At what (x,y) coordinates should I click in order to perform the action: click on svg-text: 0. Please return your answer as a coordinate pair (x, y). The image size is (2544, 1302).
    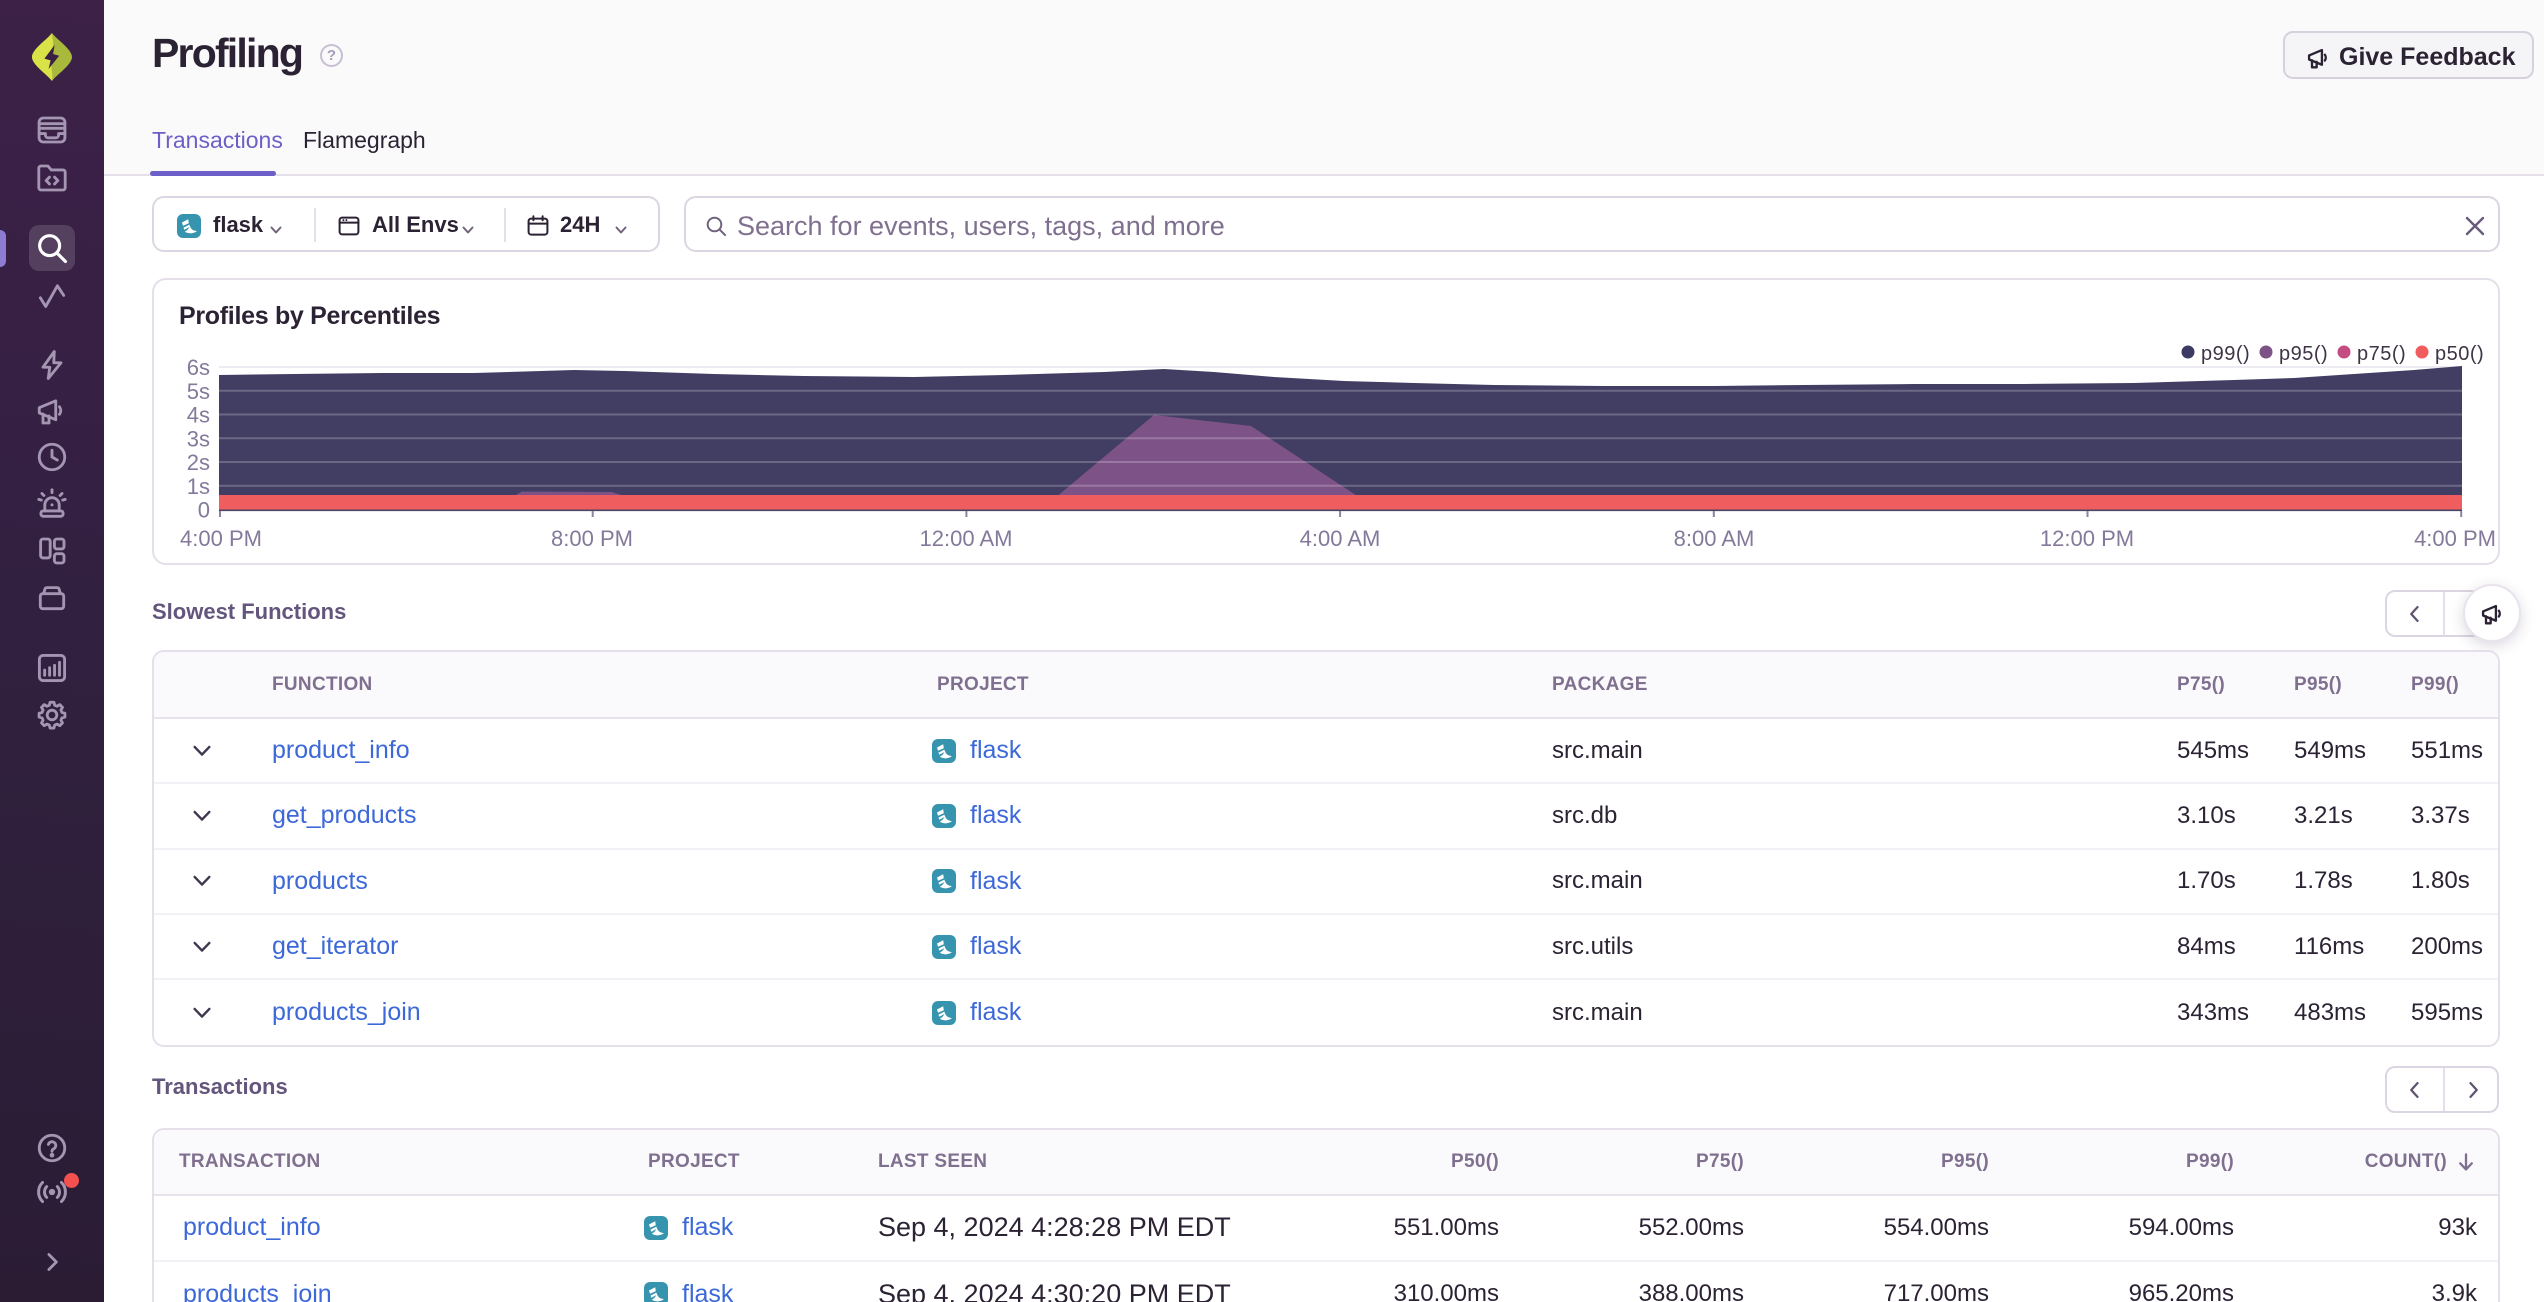
    Looking at the image, I should click on (204, 510).